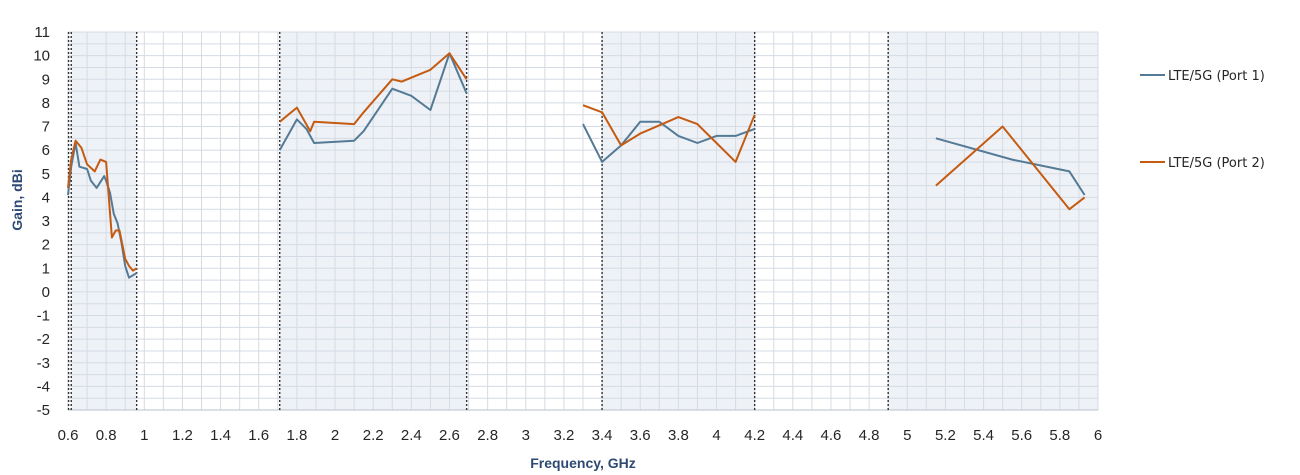 Image resolution: width=1300 pixels, height=475 pixels. Describe the element at coordinates (46, 103) in the screenshot. I see `y-tick-label: 8` at that location.